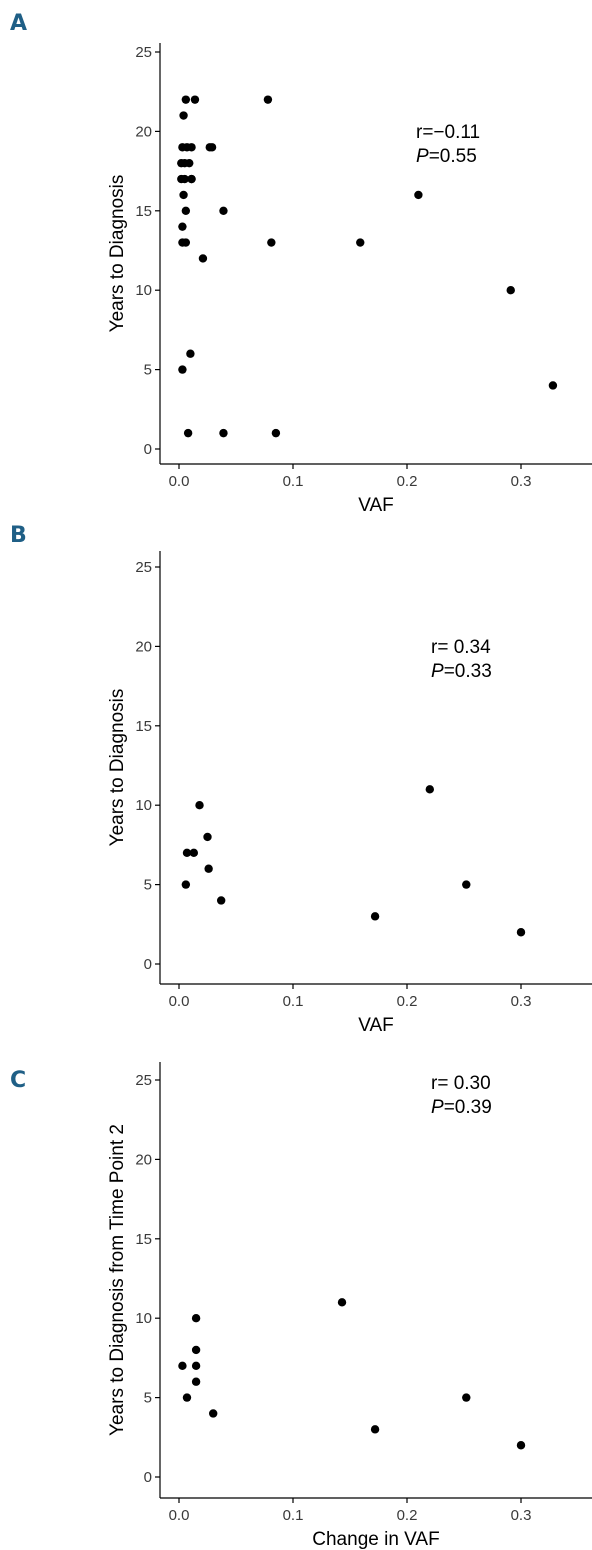  Describe the element at coordinates (468, 671) in the screenshot. I see `p-value-number: =0.33` at that location.